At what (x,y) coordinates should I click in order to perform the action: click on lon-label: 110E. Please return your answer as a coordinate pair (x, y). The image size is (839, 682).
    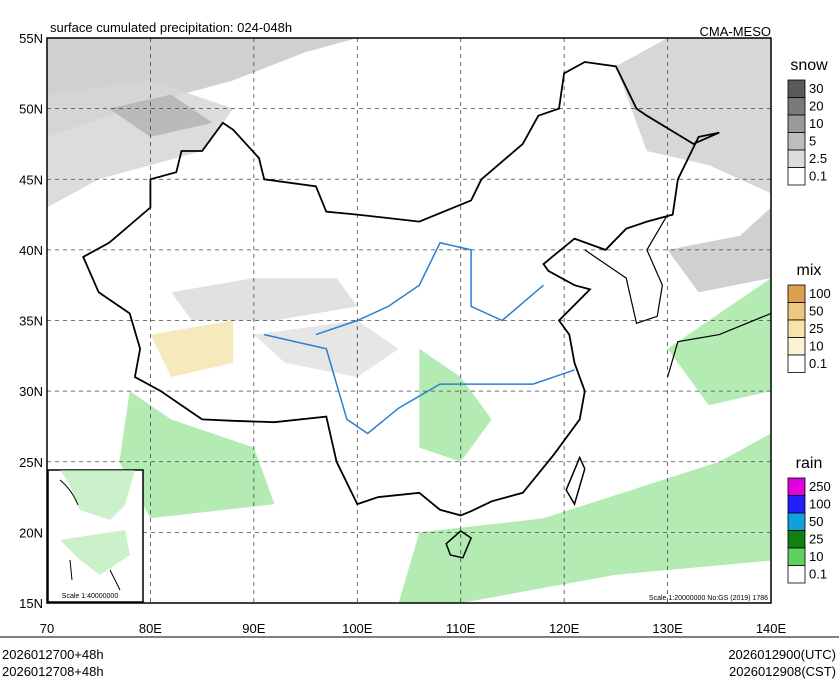
    Looking at the image, I should click on (461, 628).